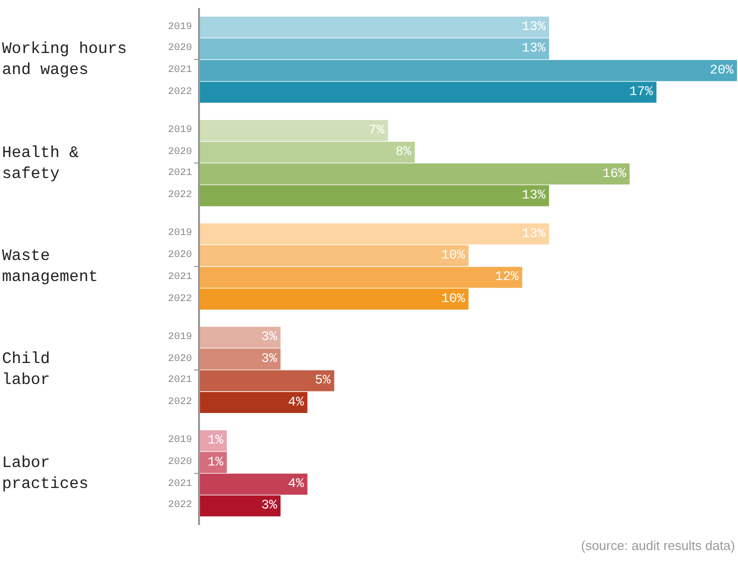  What do you see at coordinates (45, 473) in the screenshot?
I see `y-tick-label: Labor practices` at bounding box center [45, 473].